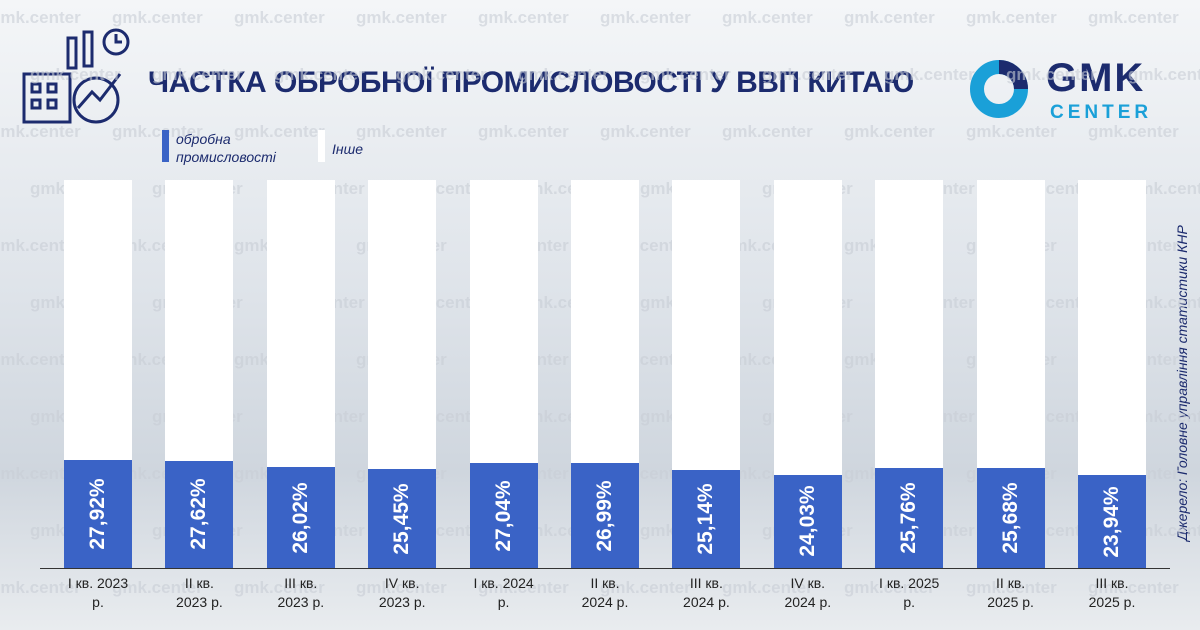 This screenshot has height=630, width=1200. What do you see at coordinates (348, 149) in the screenshot?
I see `legend-label: Інше` at bounding box center [348, 149].